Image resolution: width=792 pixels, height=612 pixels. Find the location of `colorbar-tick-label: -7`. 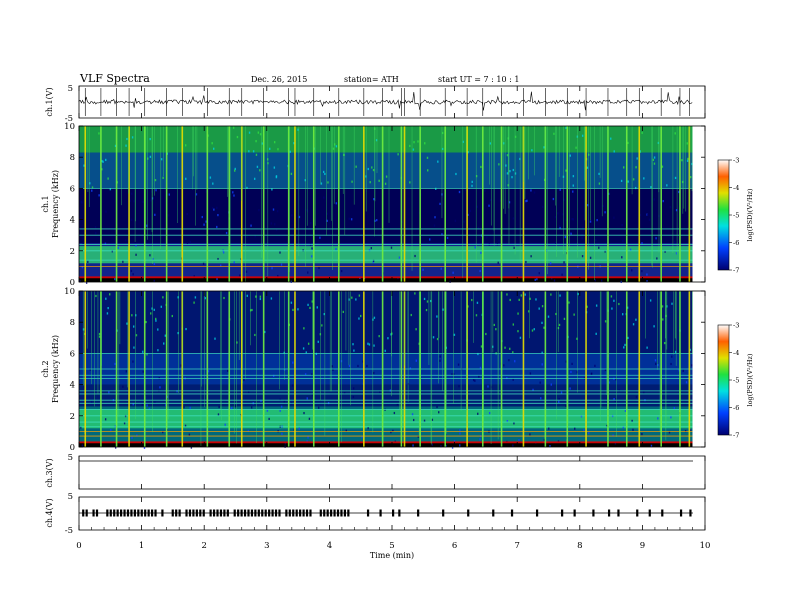

colorbar-tick-label: -7 is located at coordinates (736, 271).